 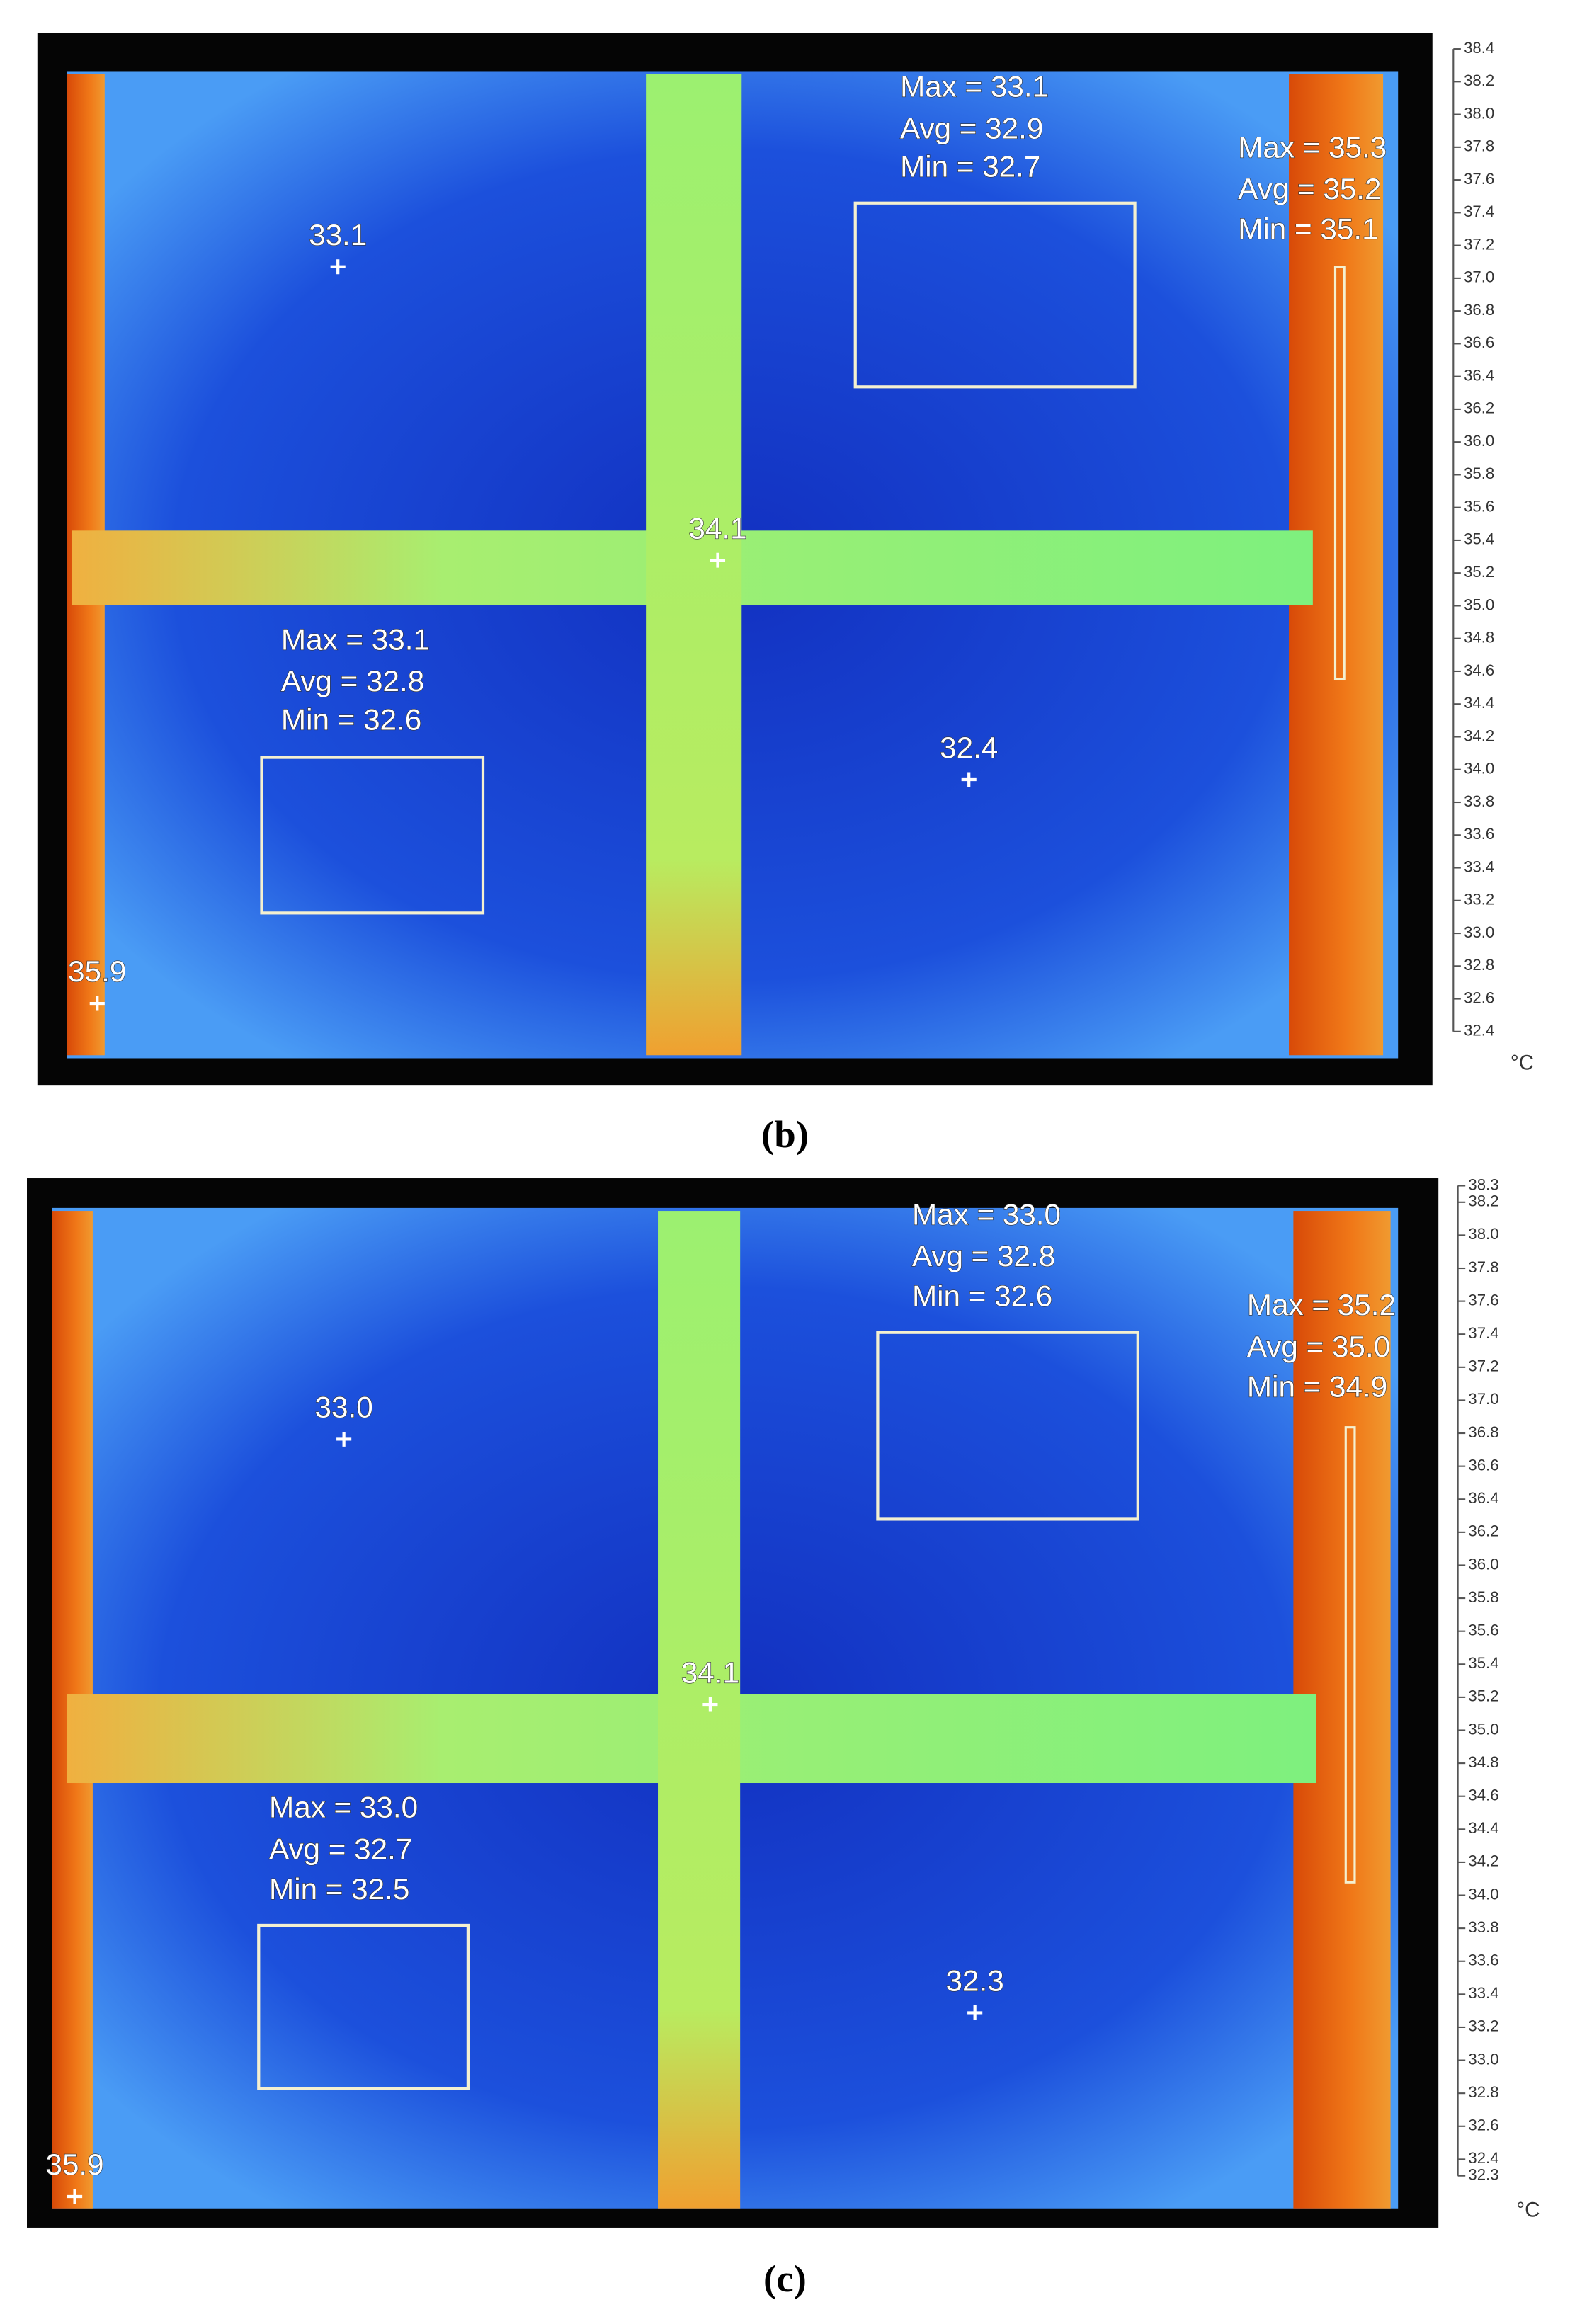 I want to click on spot-reading: 32.3, so click(x=975, y=1981).